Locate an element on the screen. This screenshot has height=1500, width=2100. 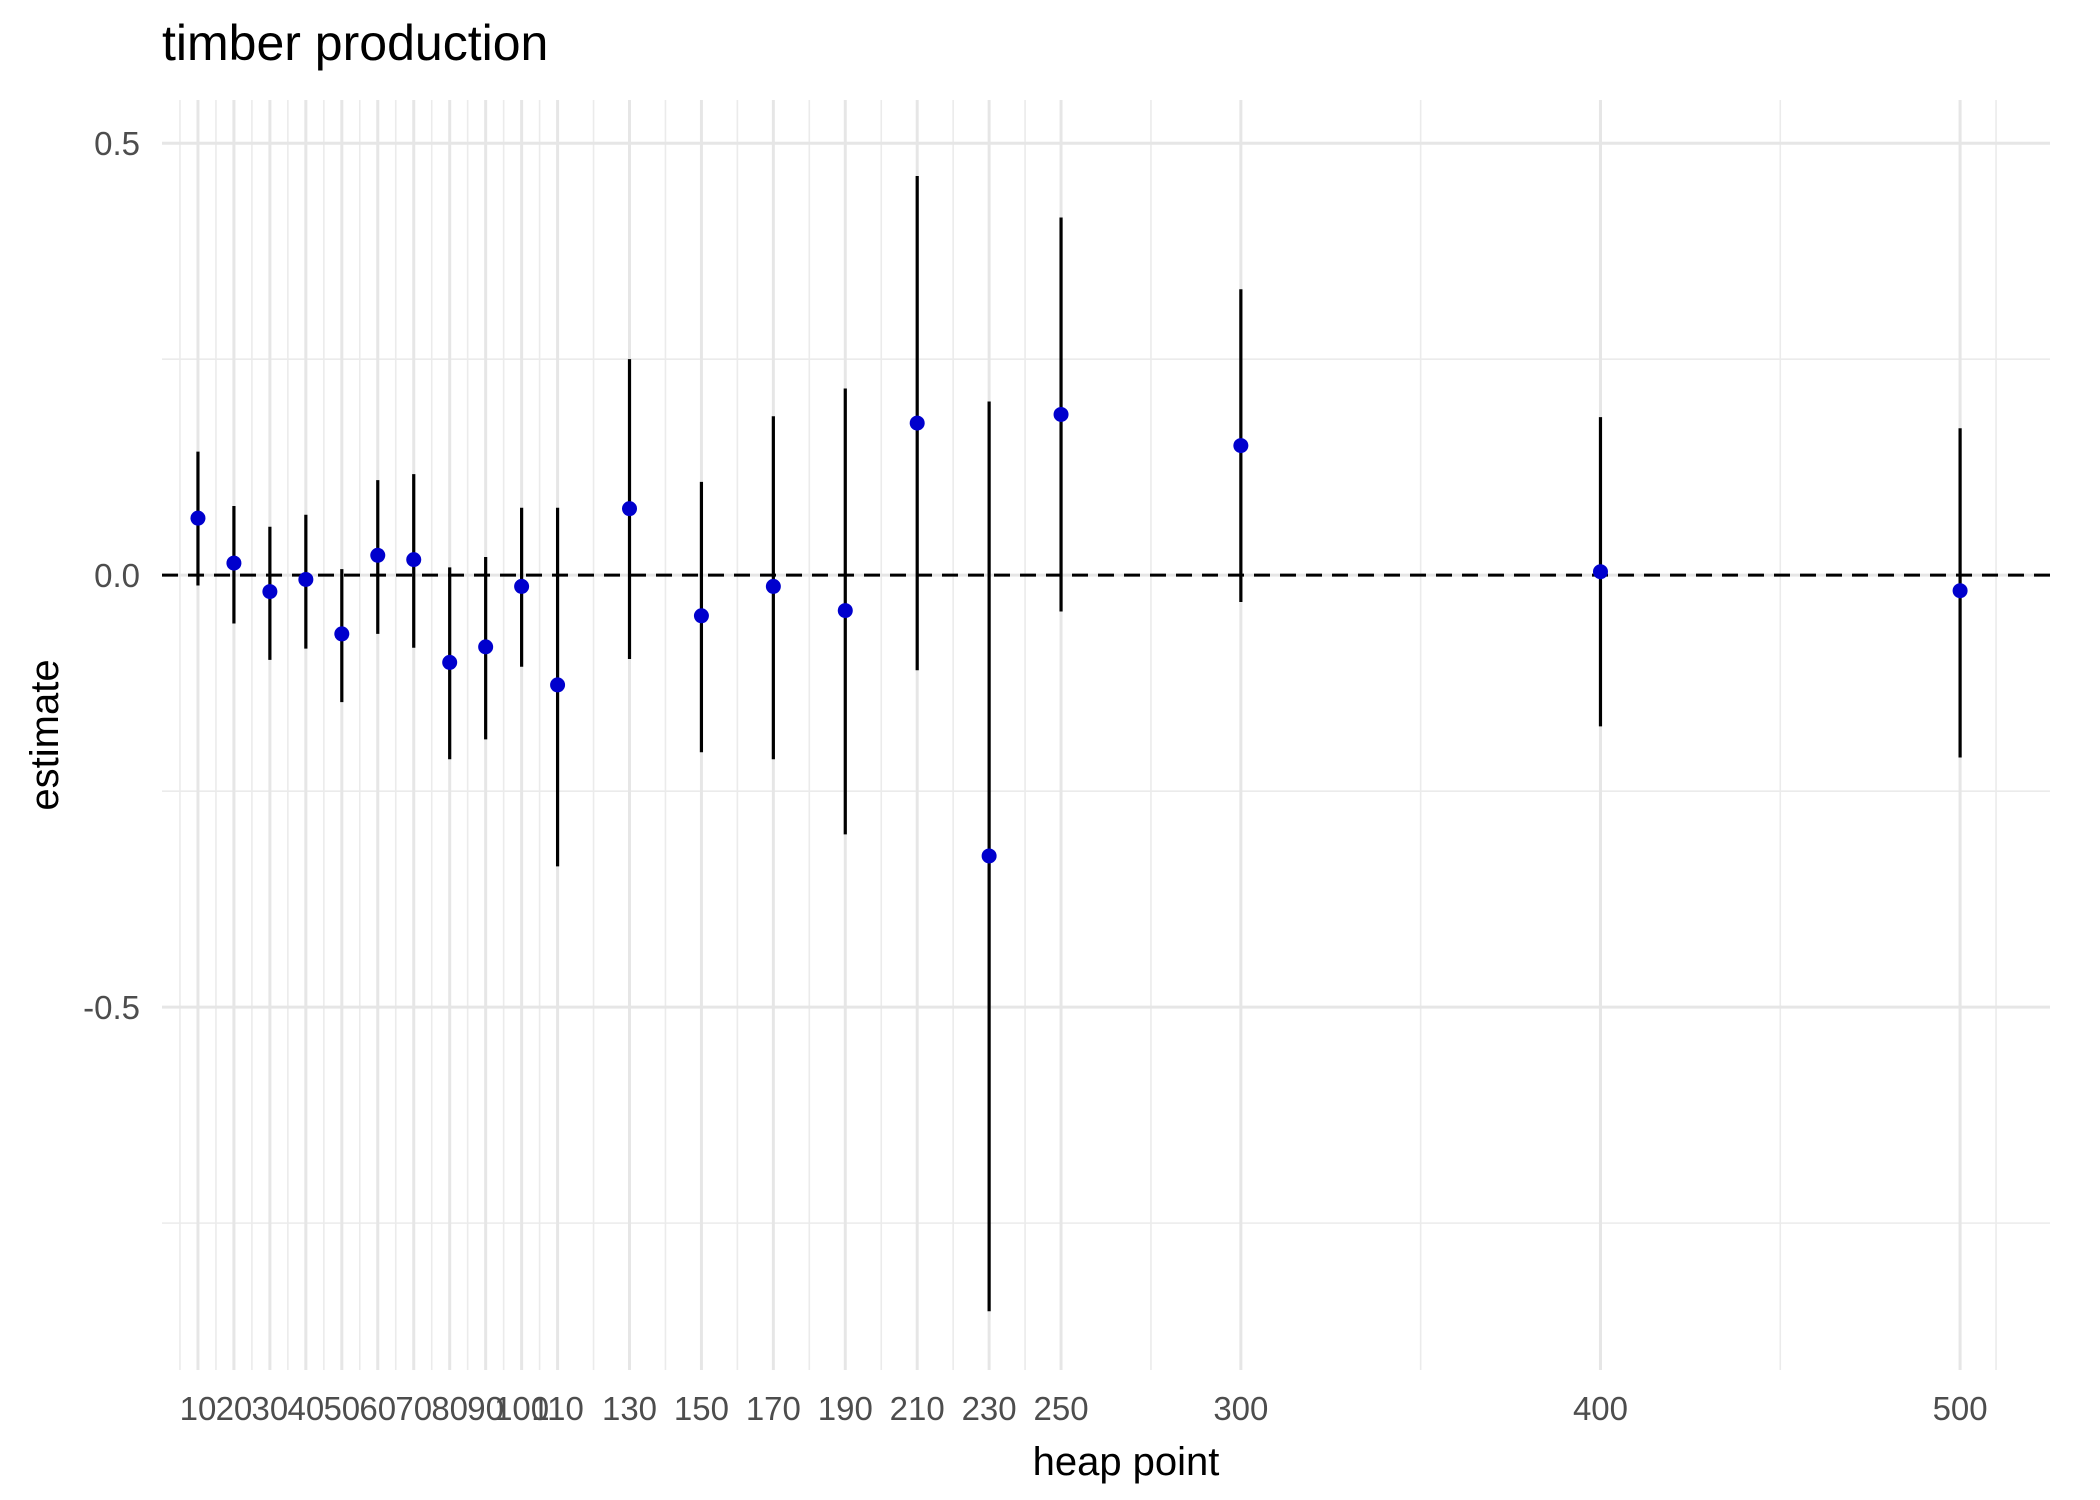
x-tick-label: 300 is located at coordinates (1240, 1408).